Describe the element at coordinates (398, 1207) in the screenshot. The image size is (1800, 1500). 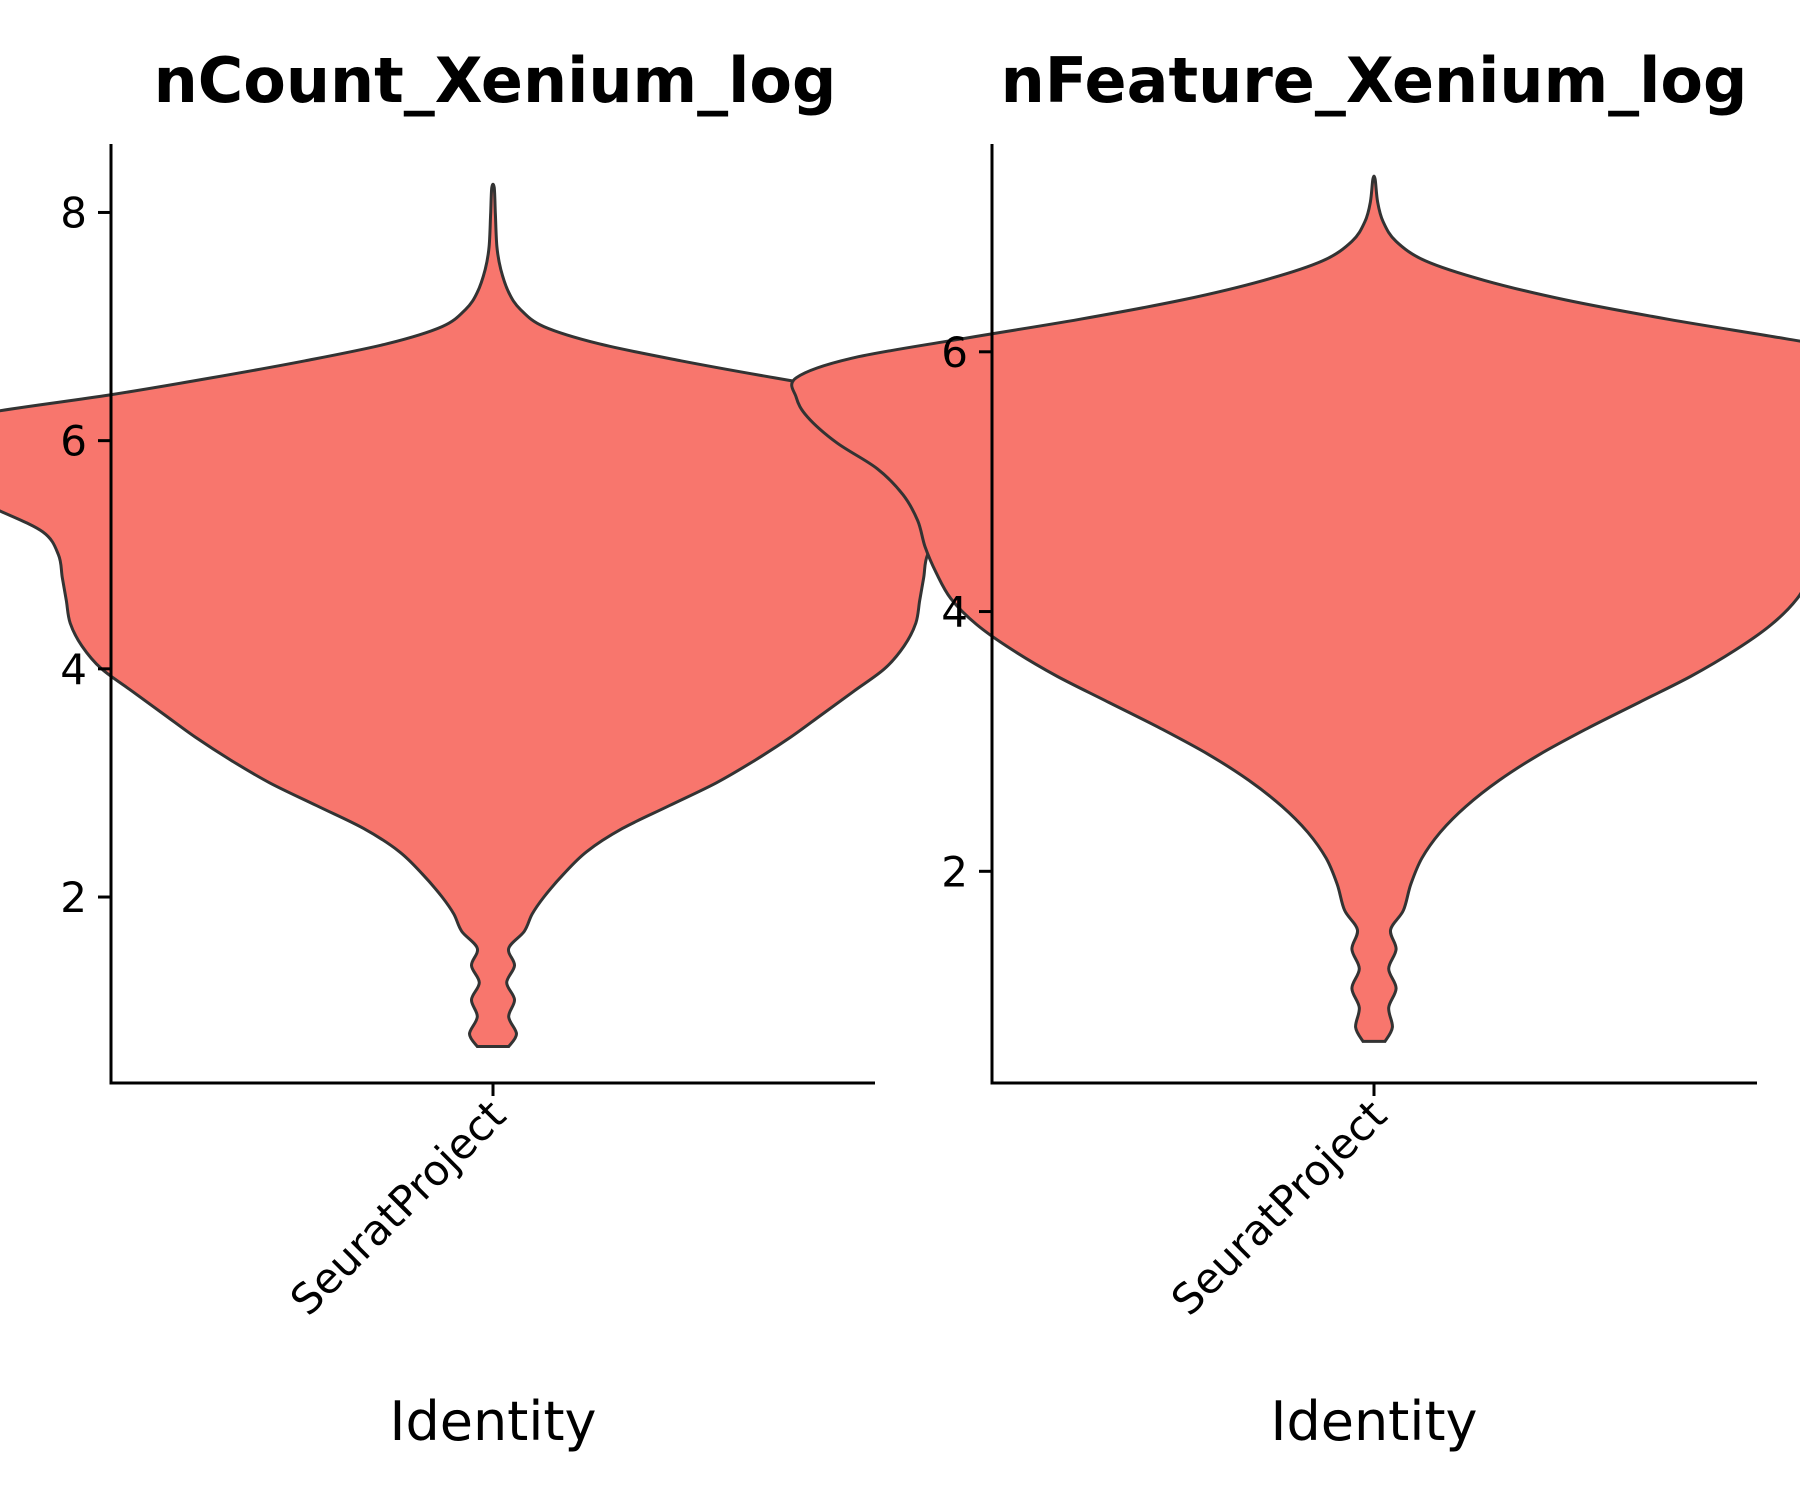
I see `x-tick-label-ncount: SeuratProject` at that location.